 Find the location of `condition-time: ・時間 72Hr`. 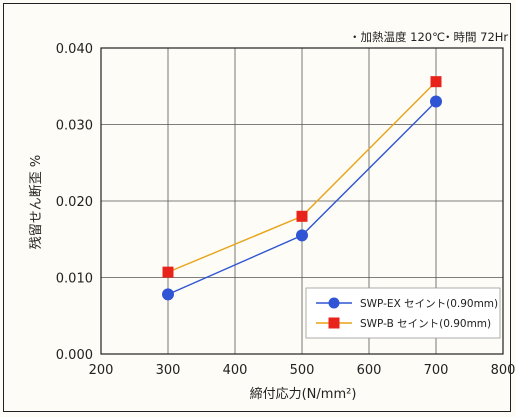

condition-time: ・時間 72Hr is located at coordinates (475, 37).